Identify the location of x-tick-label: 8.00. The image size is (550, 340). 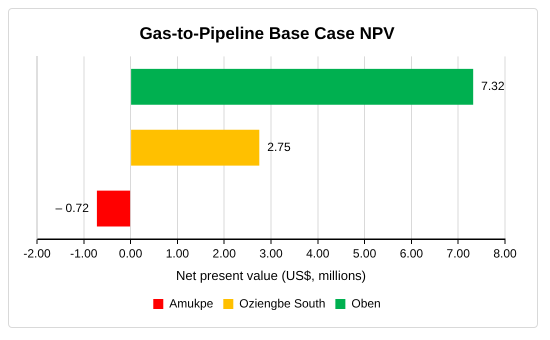
(505, 253).